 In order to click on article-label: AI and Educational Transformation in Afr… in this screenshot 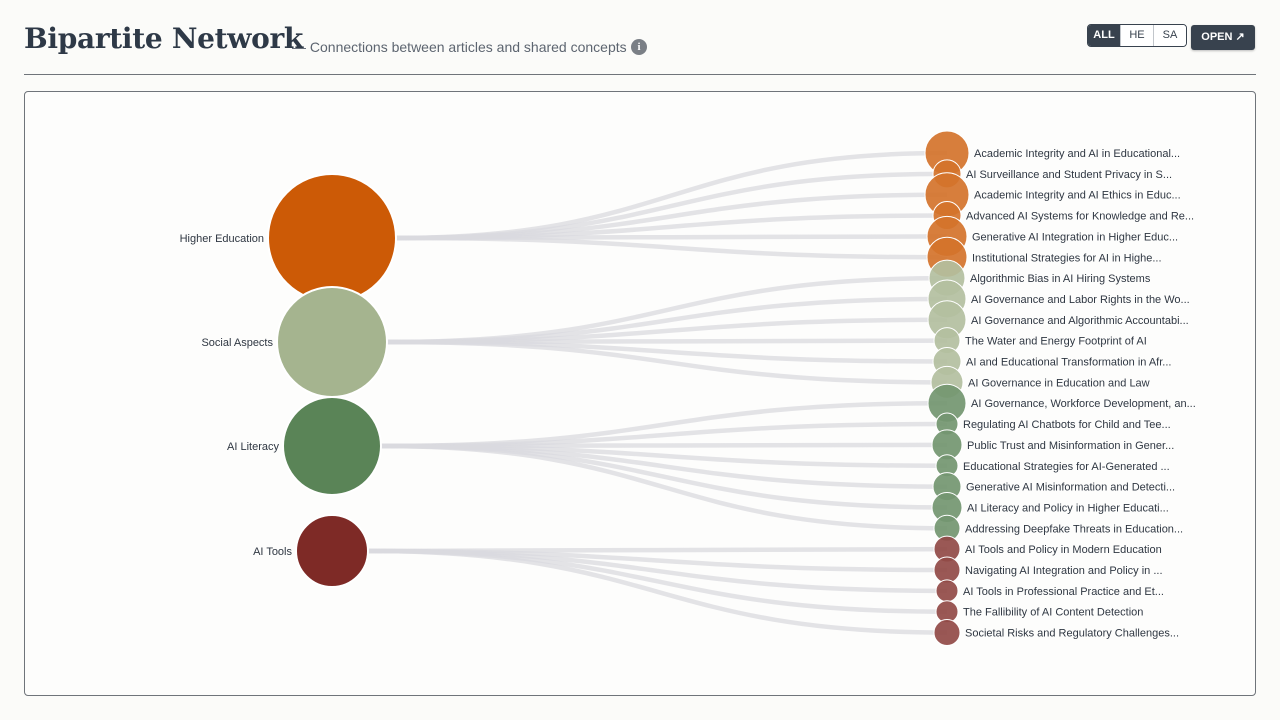, I will do `click(1068, 363)`.